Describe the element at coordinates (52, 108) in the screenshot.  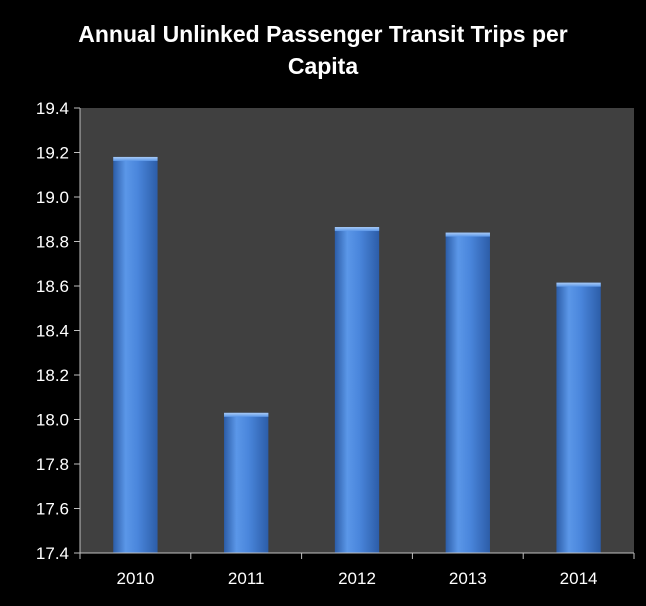
I see `y-tick-label: 19.4` at that location.